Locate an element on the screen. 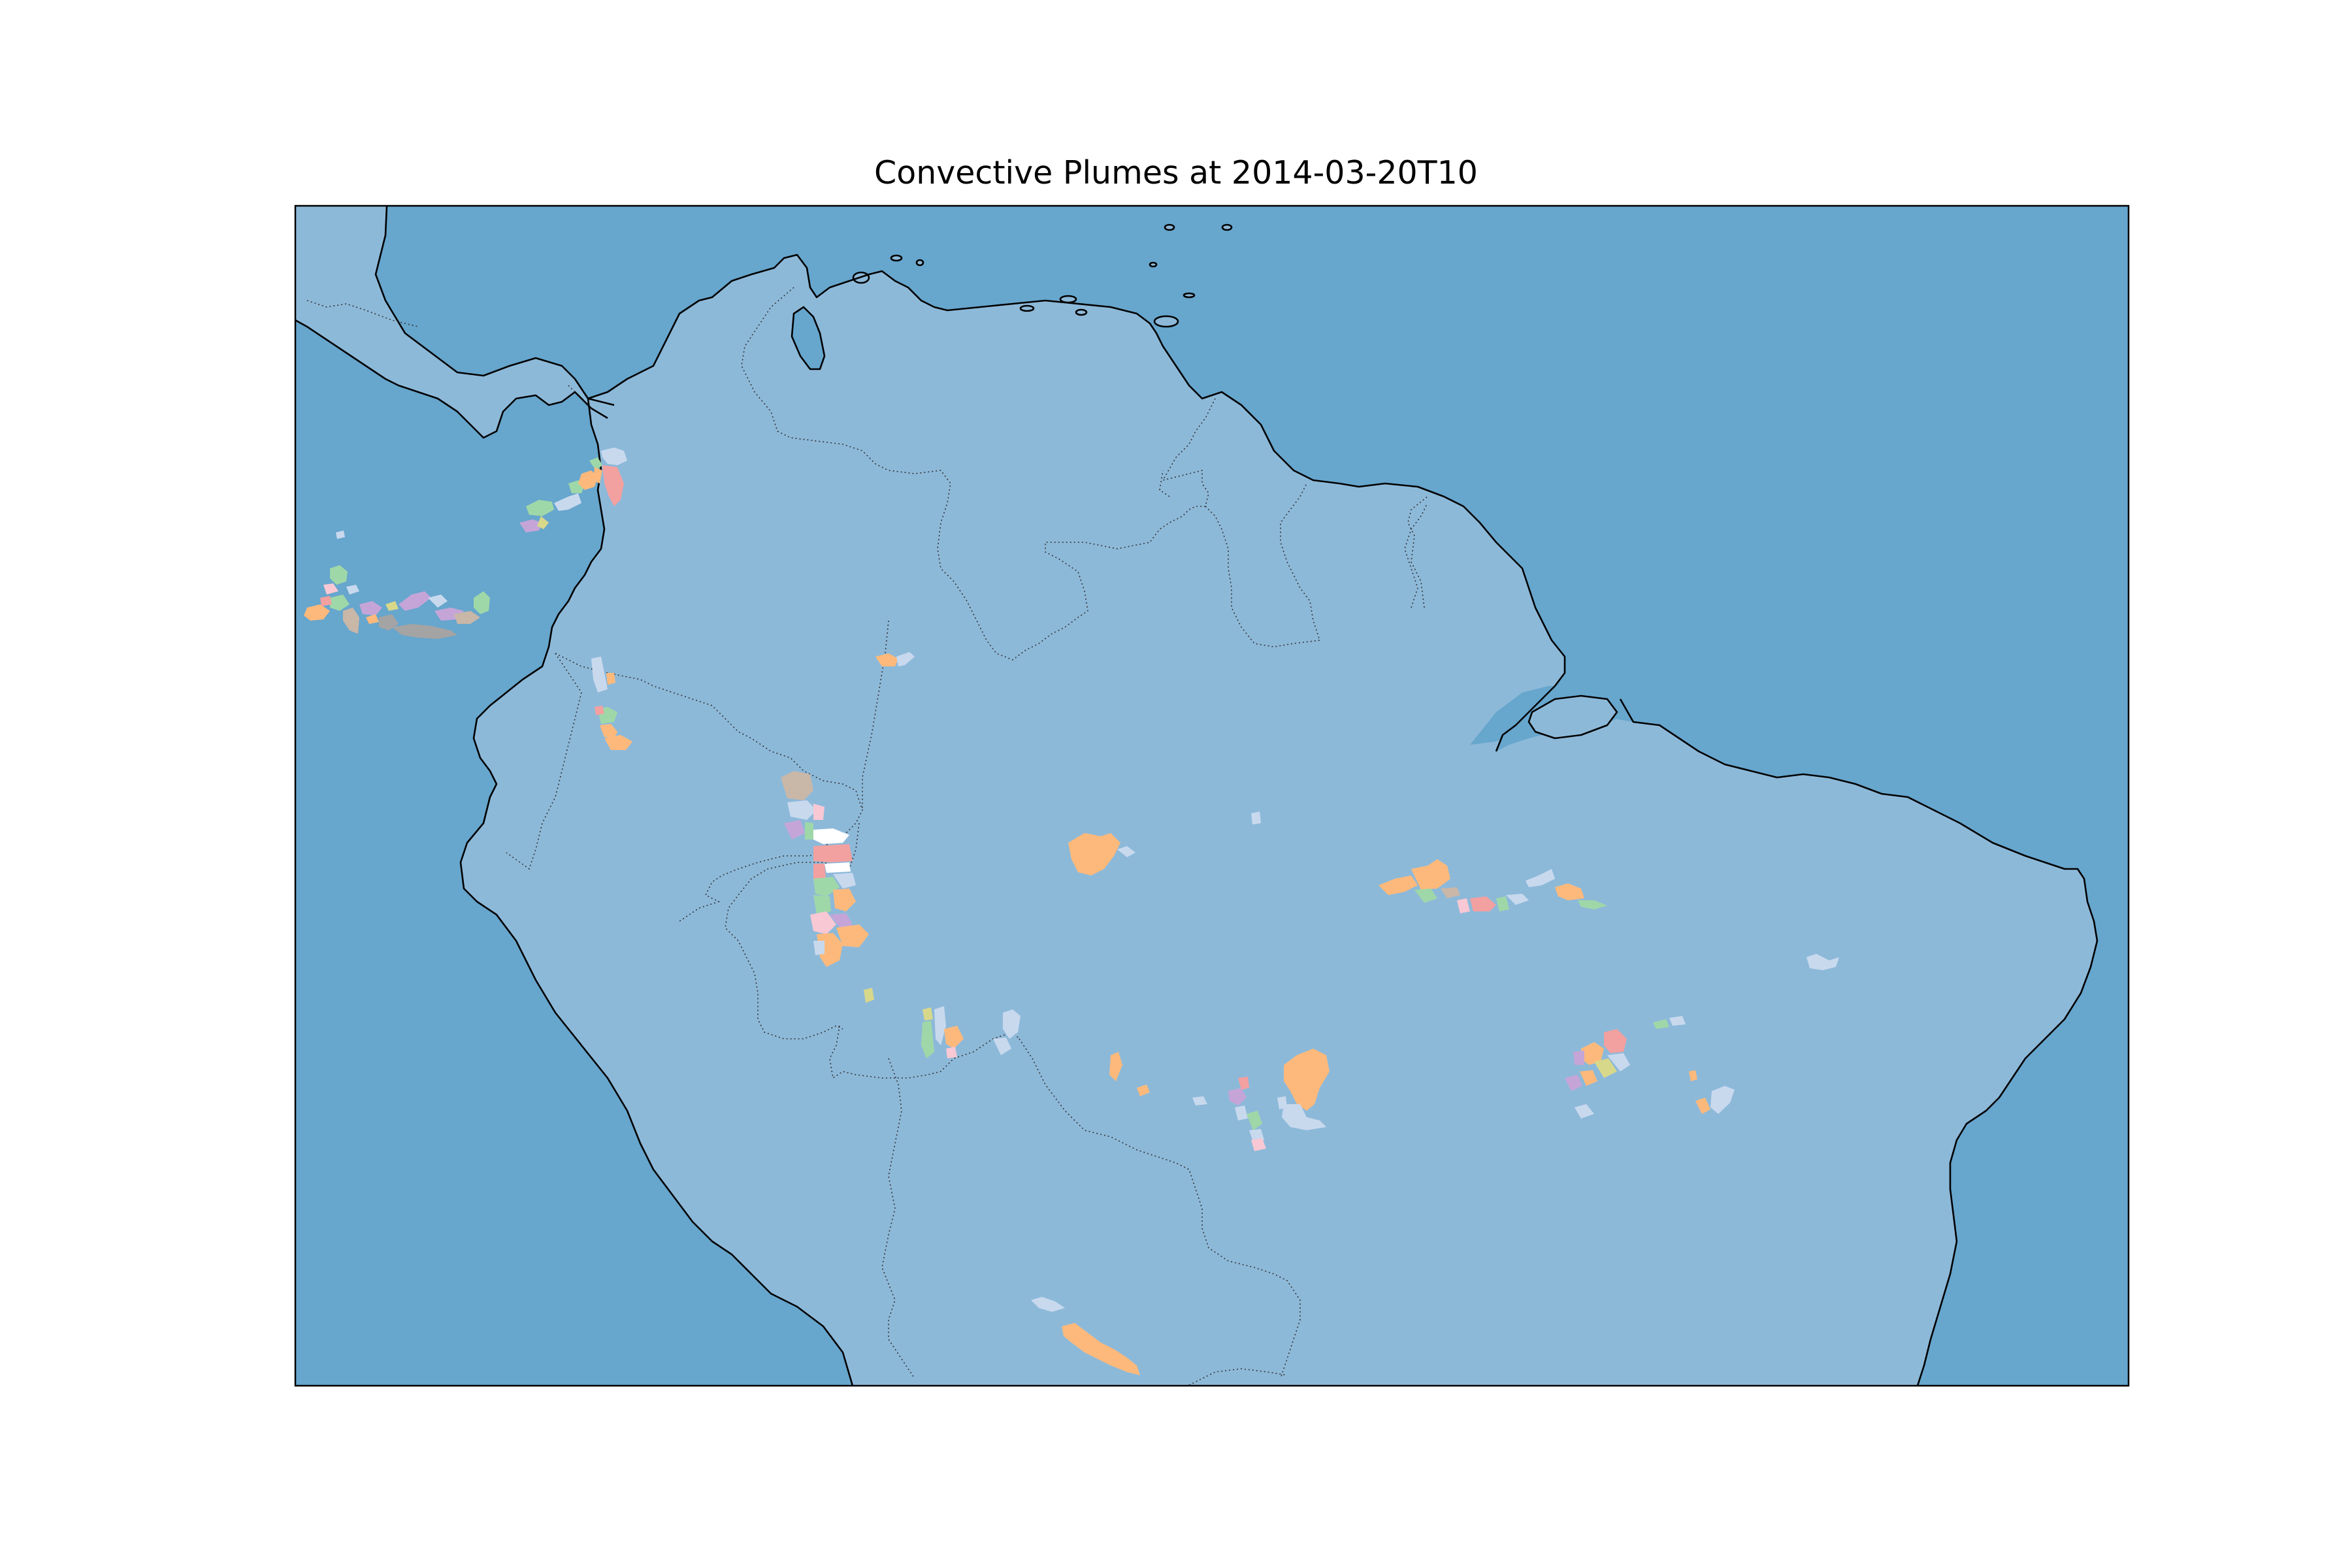  central-america-coastline is located at coordinates (455, 322).